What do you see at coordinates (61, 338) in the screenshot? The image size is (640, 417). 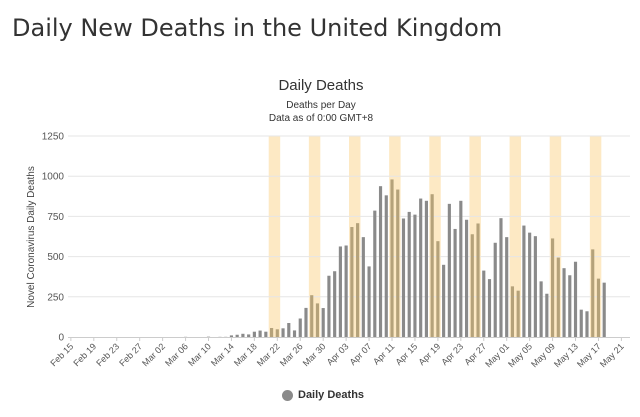 I see `y-tick-label: 0` at bounding box center [61, 338].